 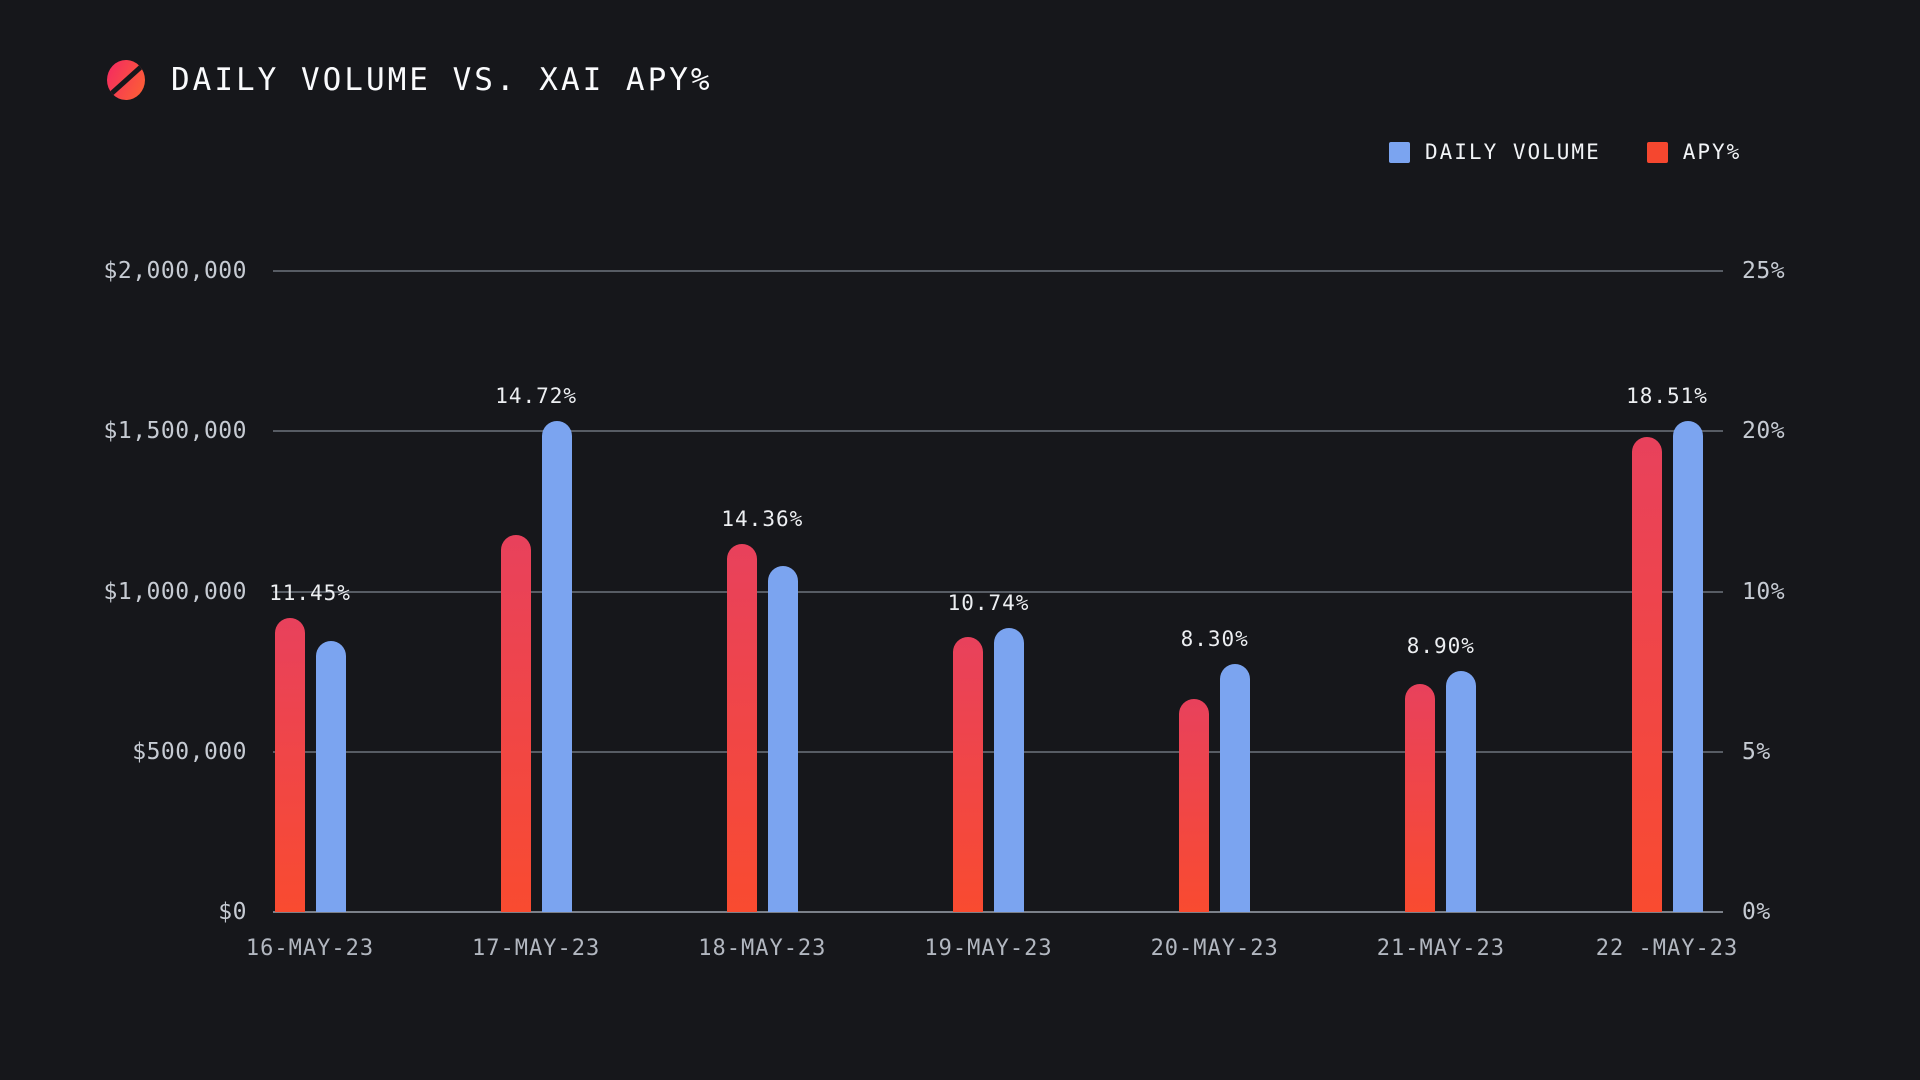 I want to click on apy-point-label: 8.90%, so click(x=1440, y=646).